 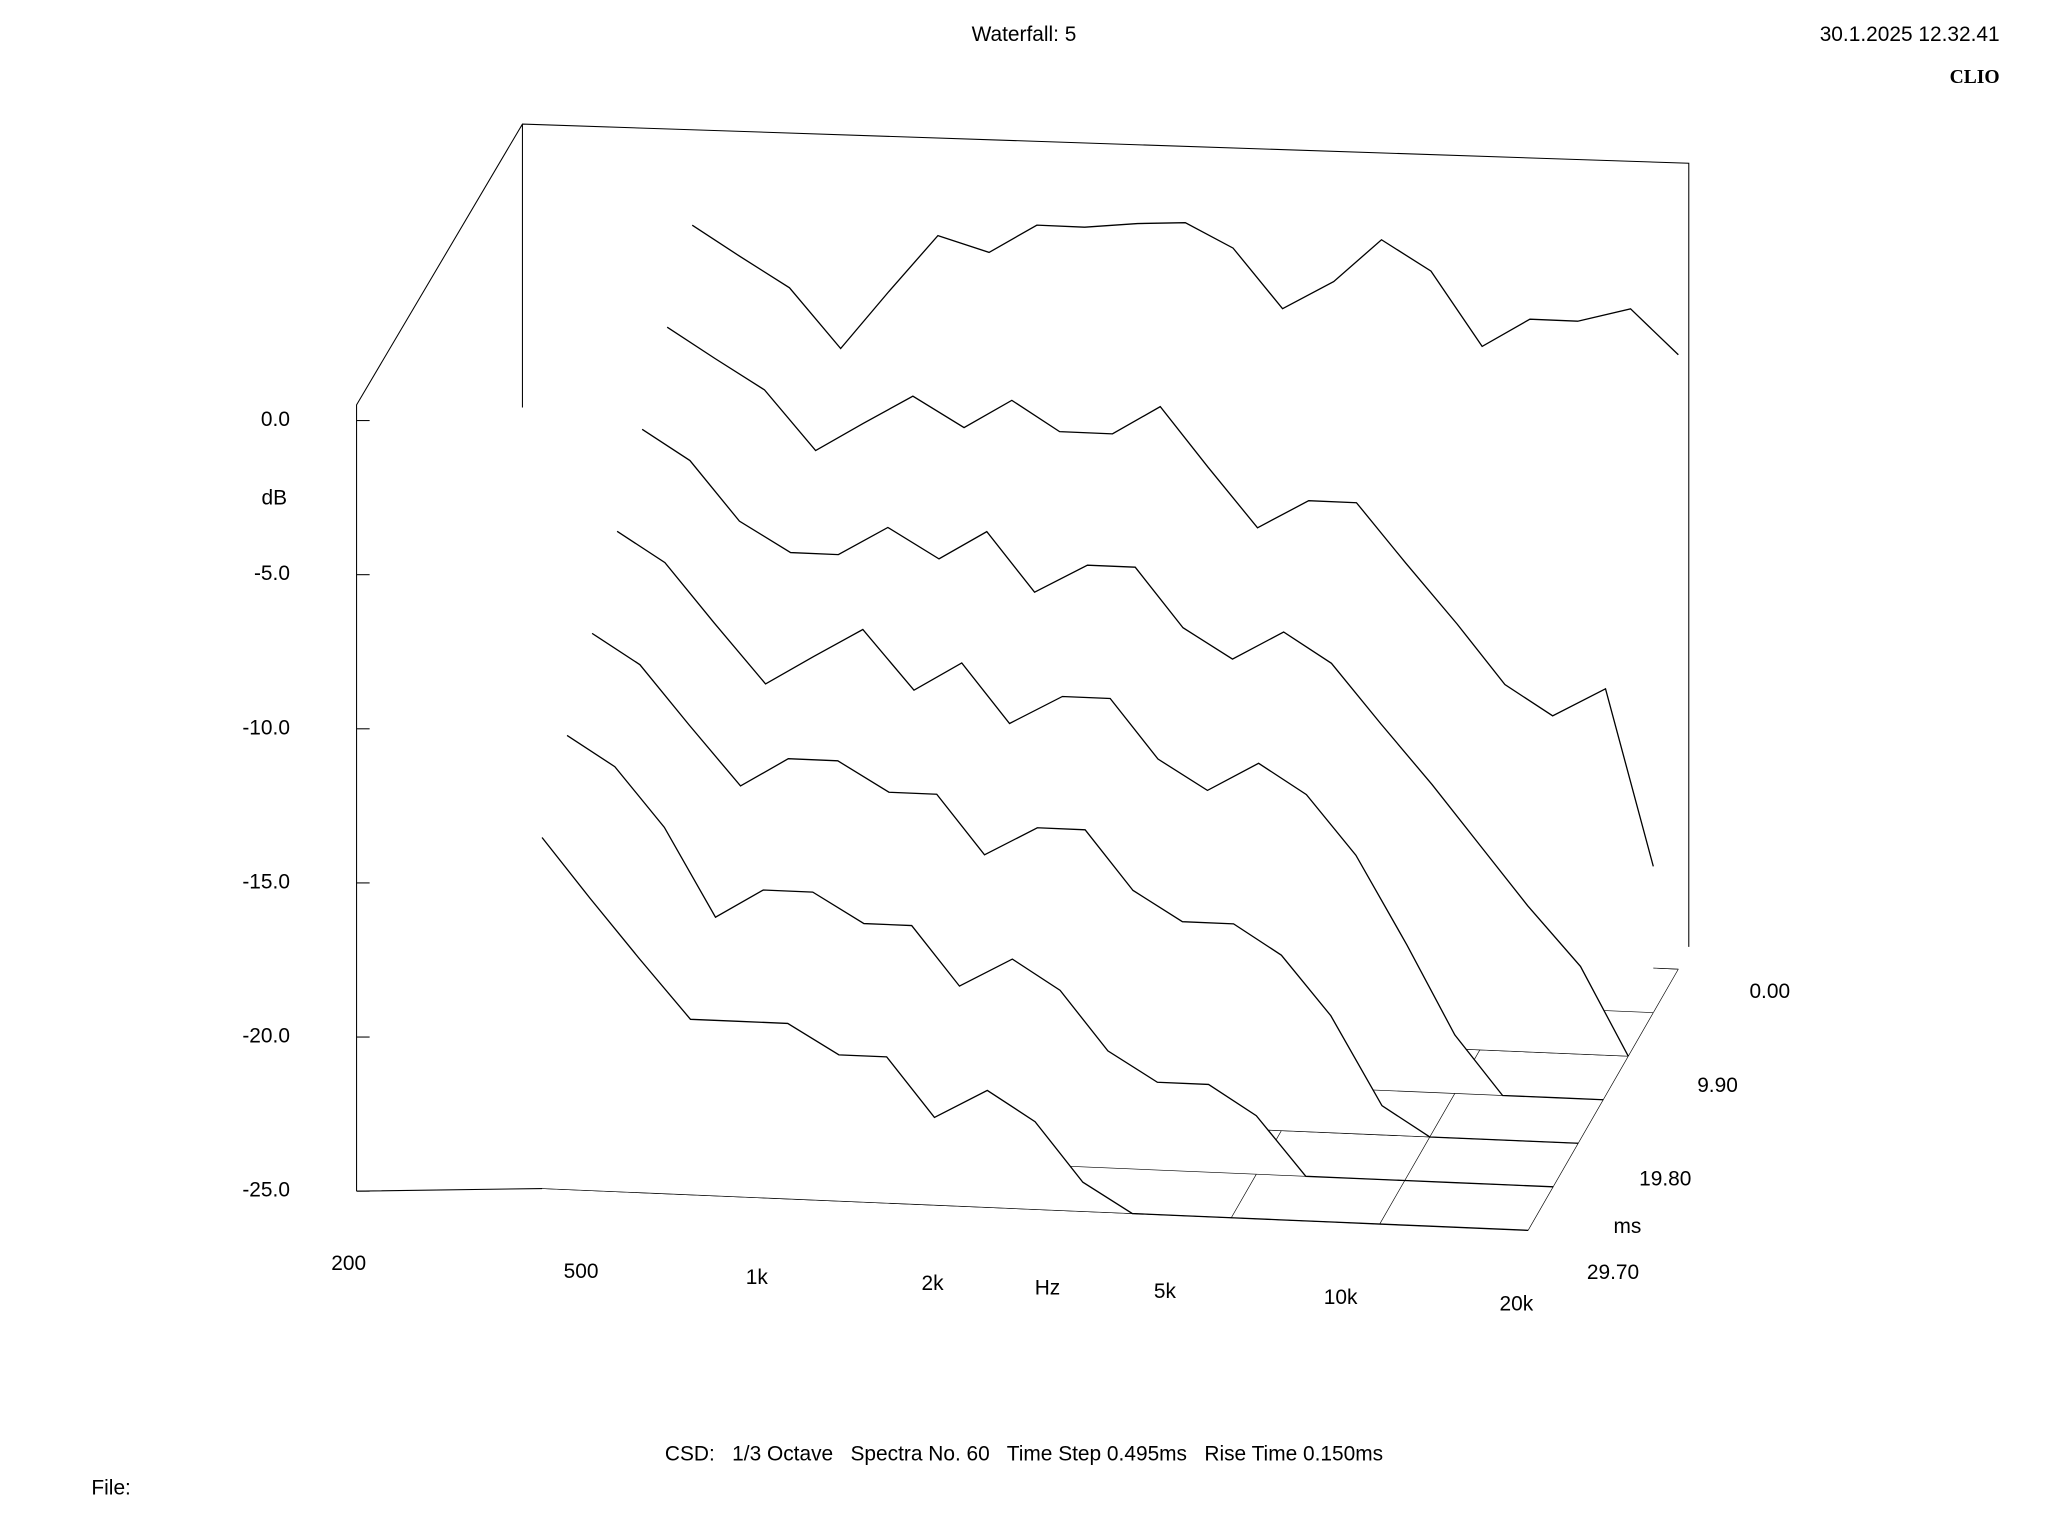 What do you see at coordinates (1627, 1226) in the screenshot?
I see `z-axis-label: ms` at bounding box center [1627, 1226].